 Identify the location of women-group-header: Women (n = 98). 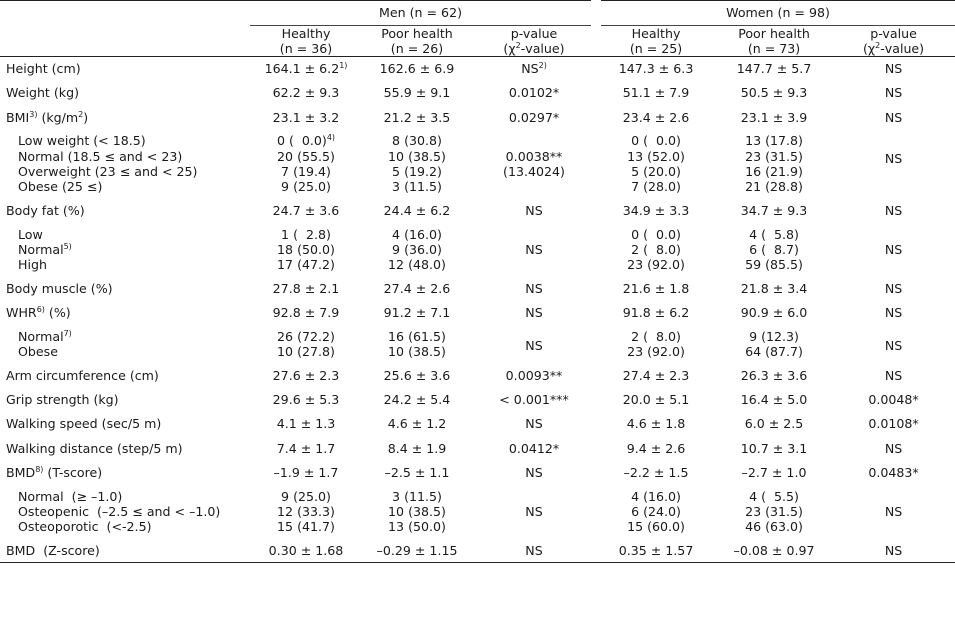
(773, 13).